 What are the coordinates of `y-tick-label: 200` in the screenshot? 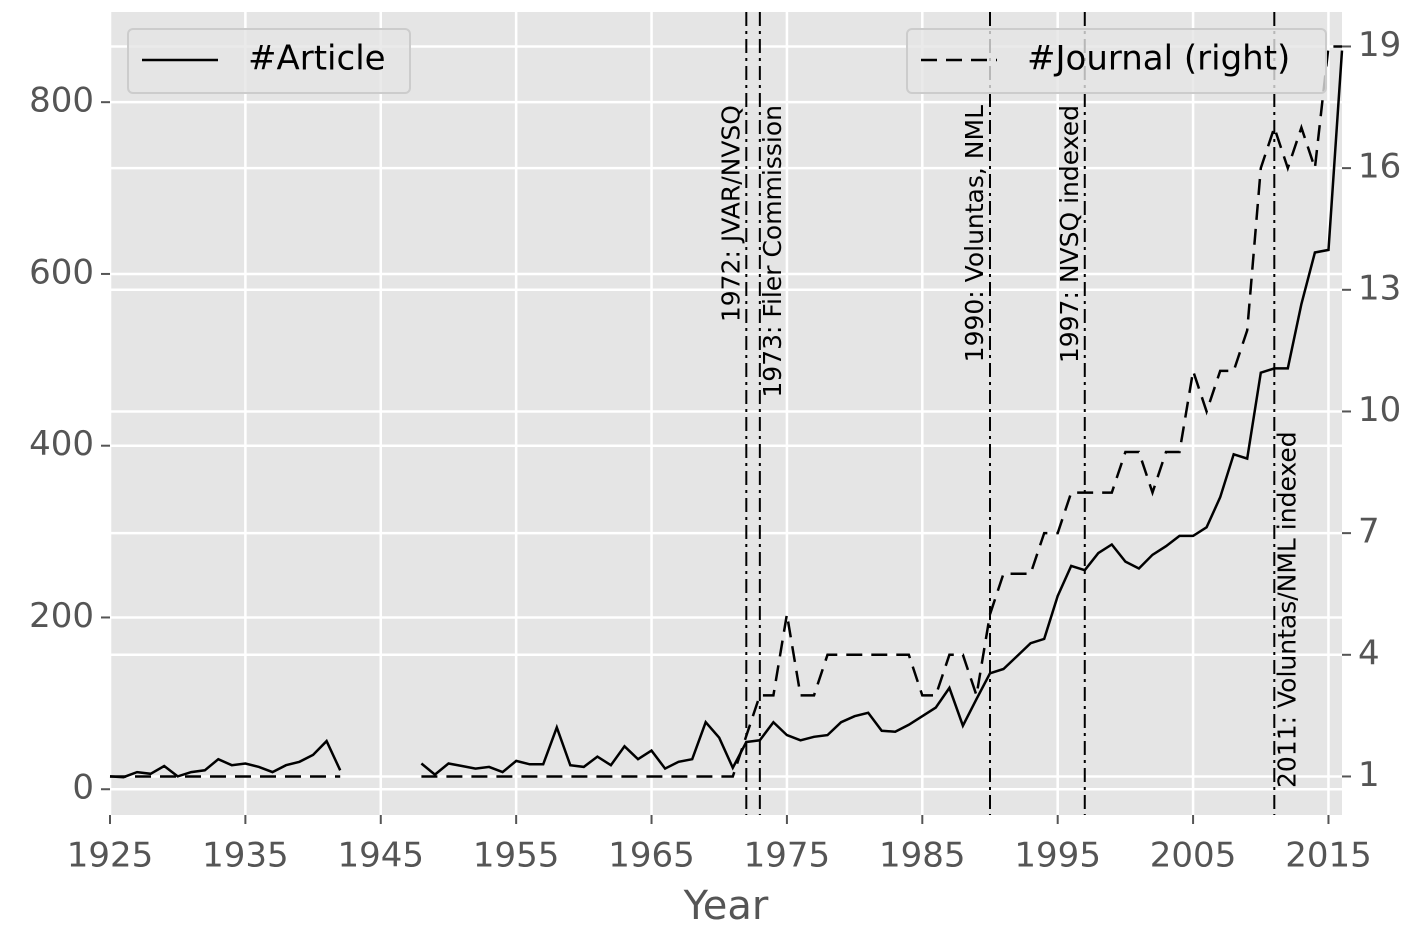 It's located at (61, 616).